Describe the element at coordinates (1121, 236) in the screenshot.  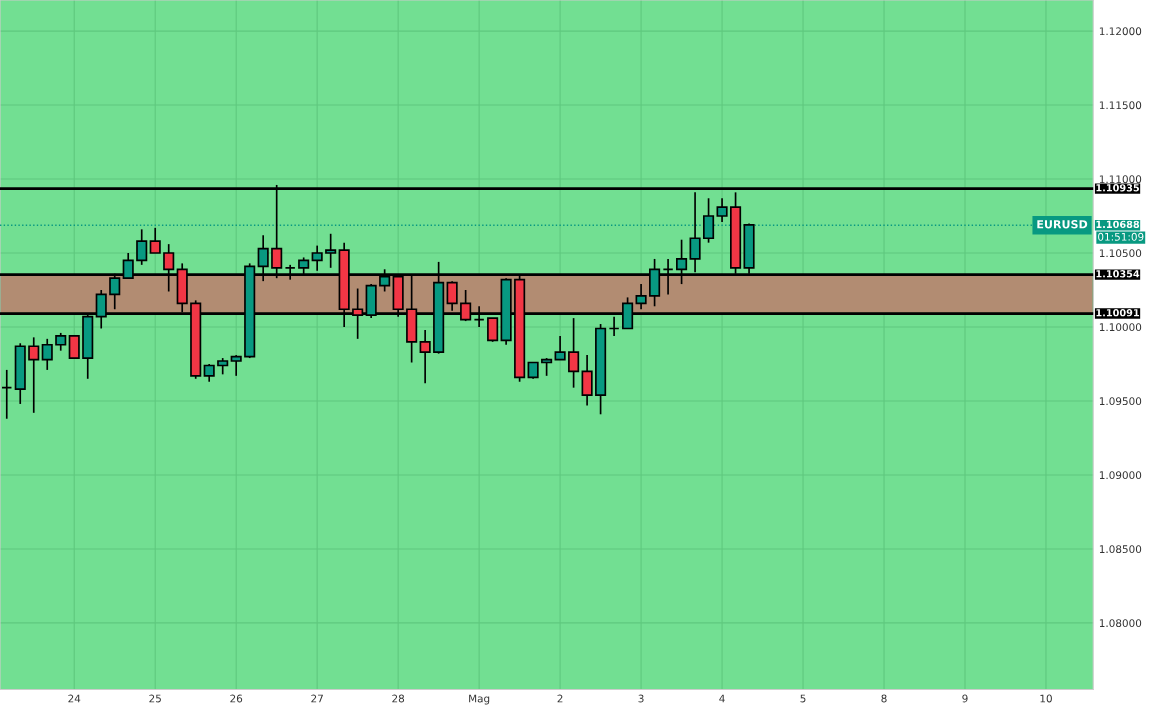
I see `text: 01:51:09` at that location.